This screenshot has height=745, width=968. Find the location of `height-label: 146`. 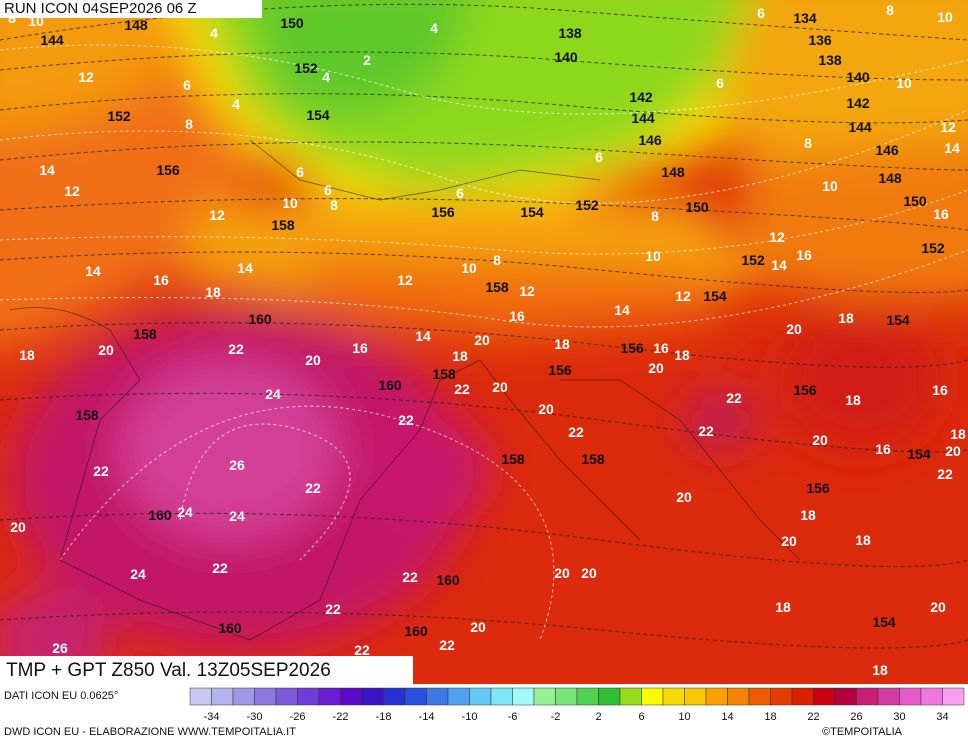

height-label: 146 is located at coordinates (887, 150).